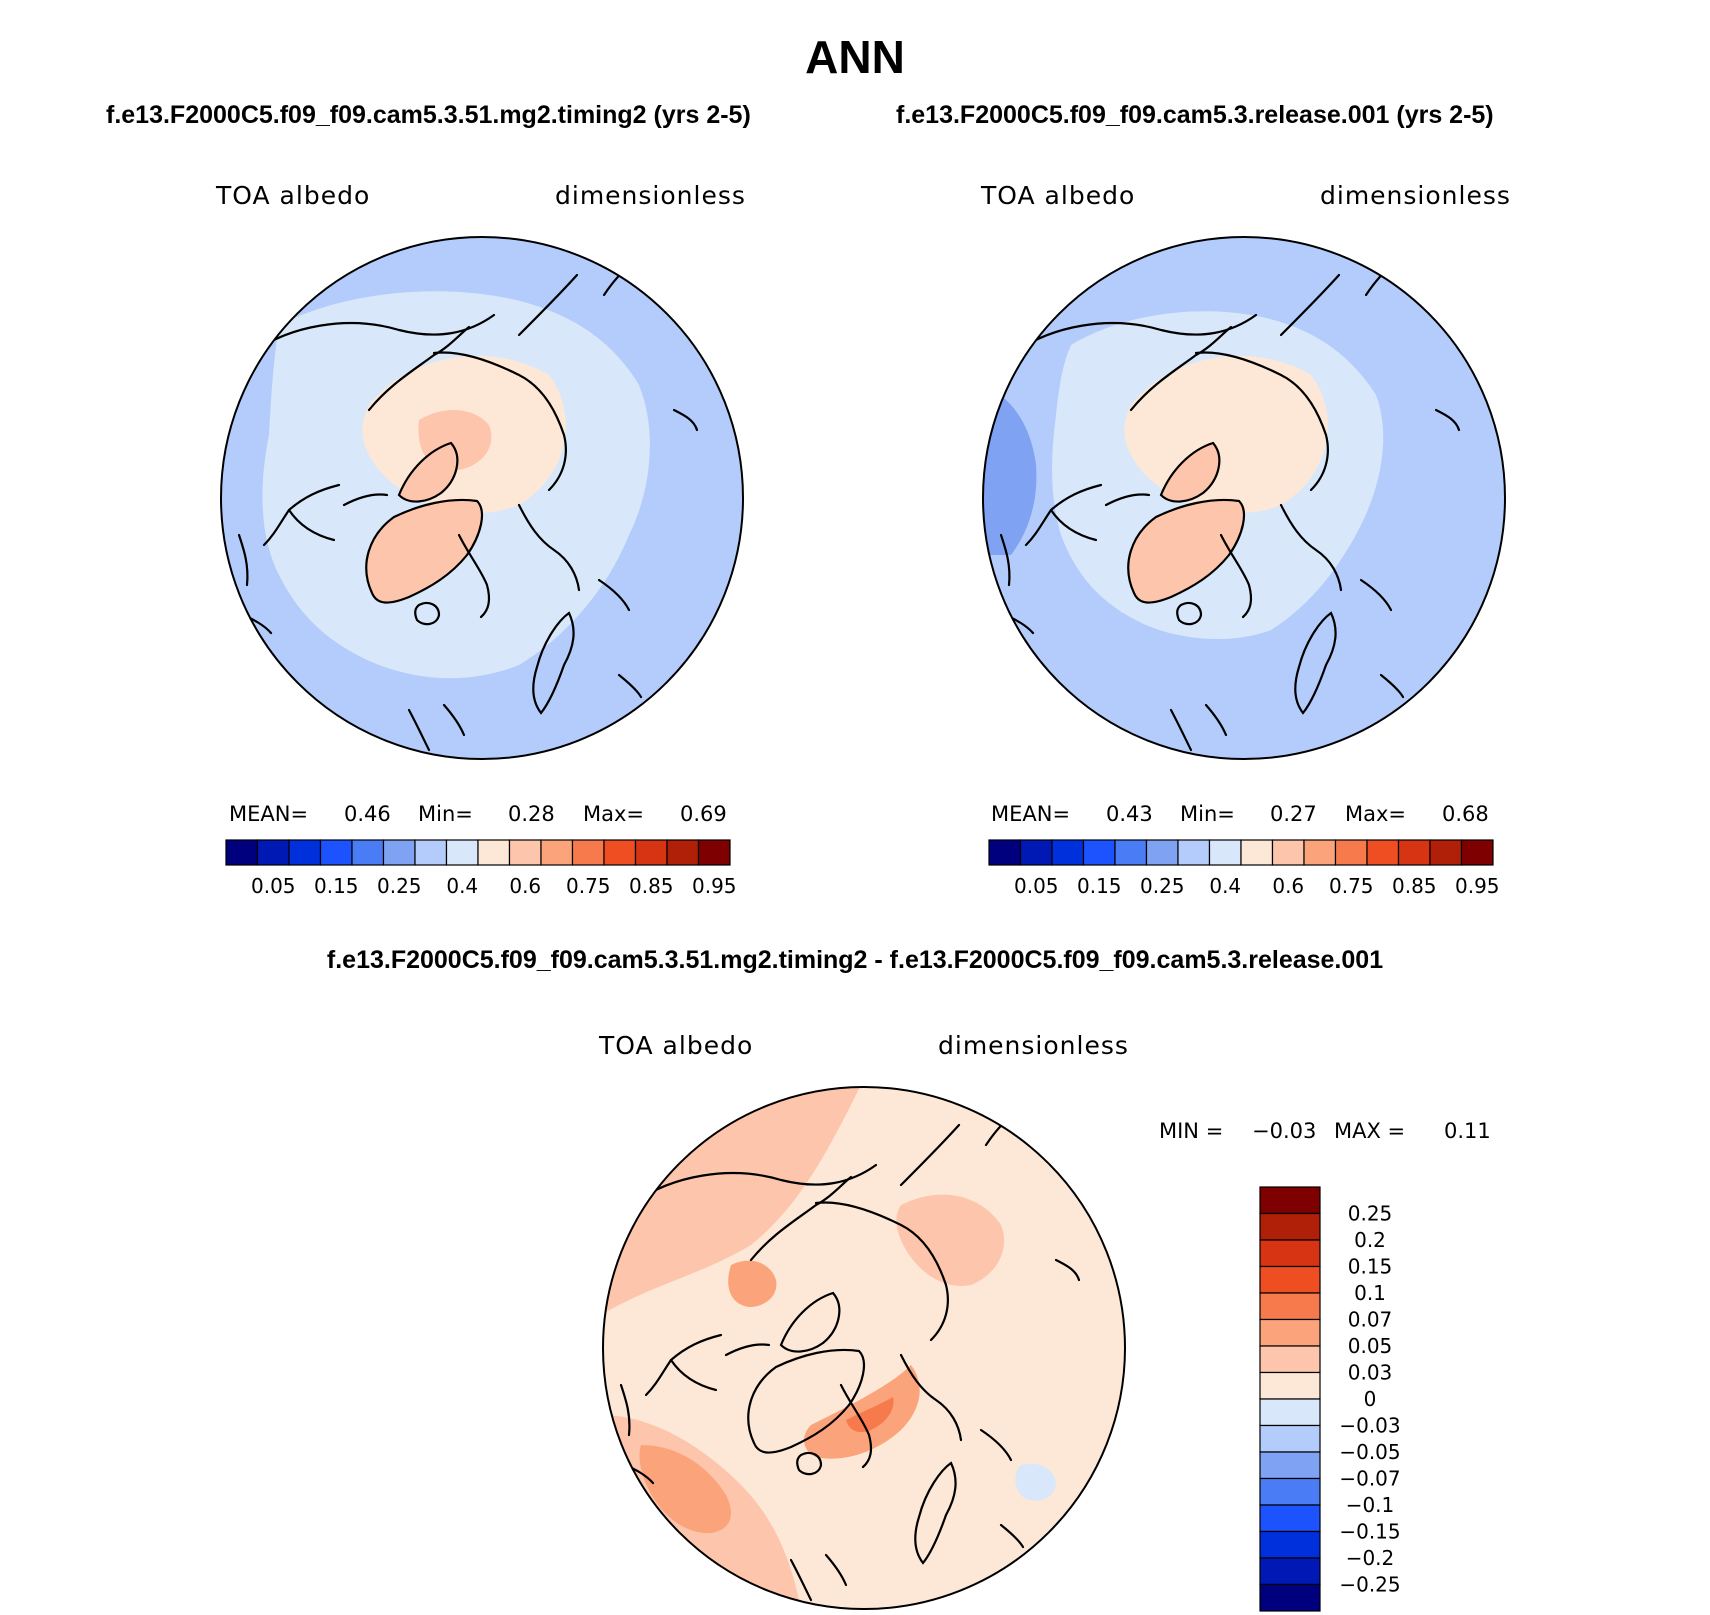 The height and width of the screenshot is (1615, 1710). I want to click on panel-2-map-contour, so click(1010, 470).